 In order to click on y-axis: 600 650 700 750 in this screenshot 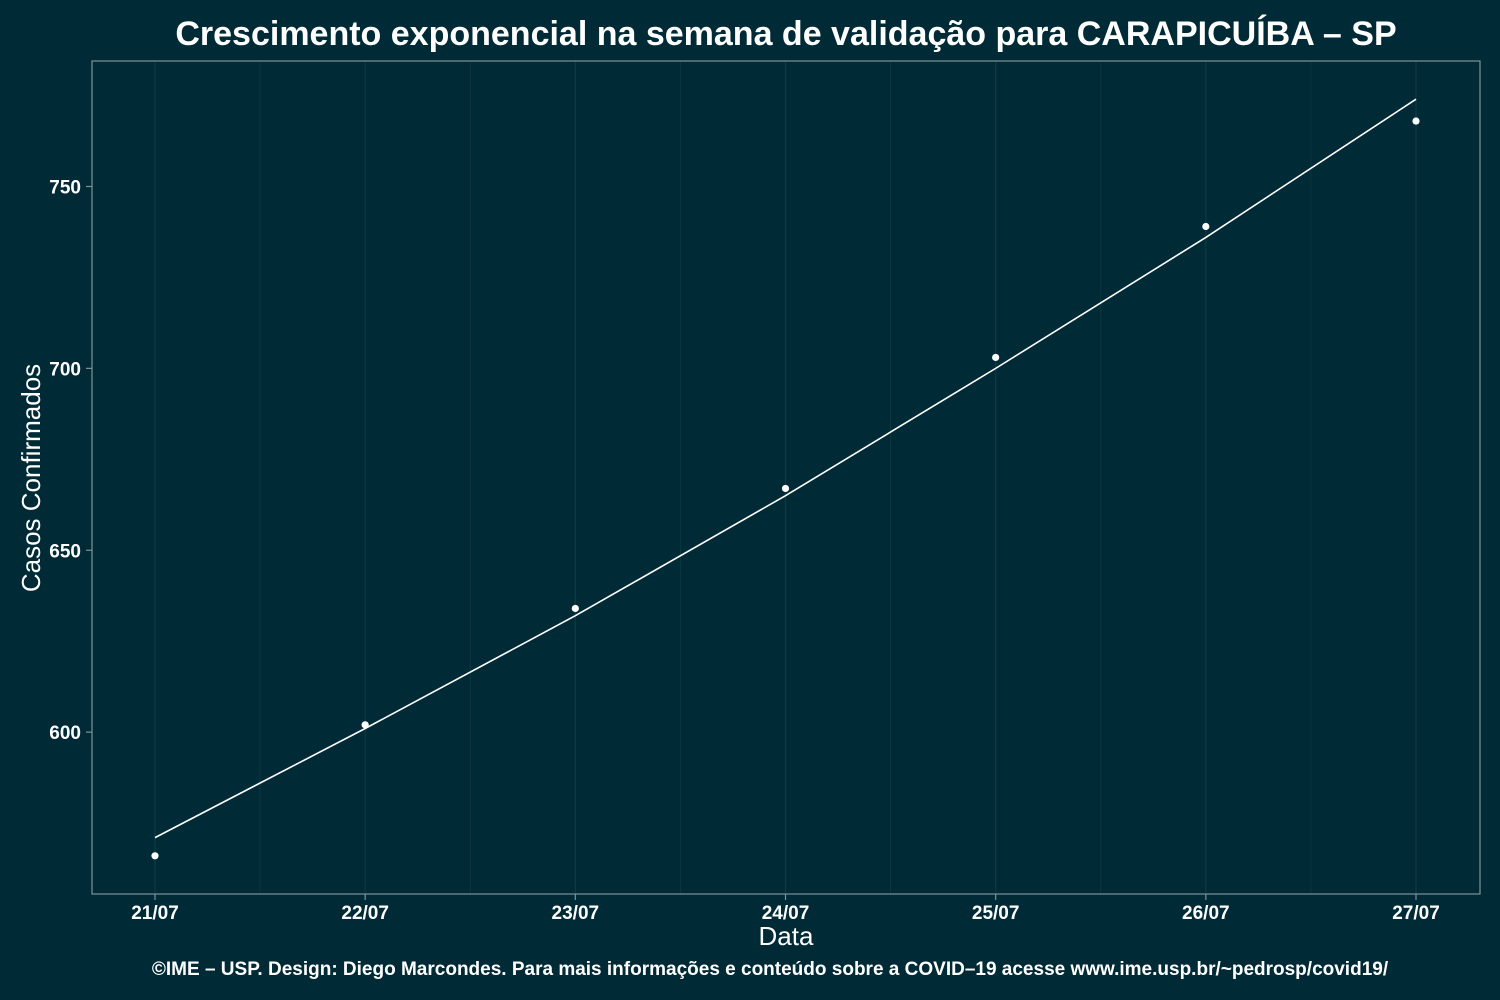, I will do `click(70, 460)`.